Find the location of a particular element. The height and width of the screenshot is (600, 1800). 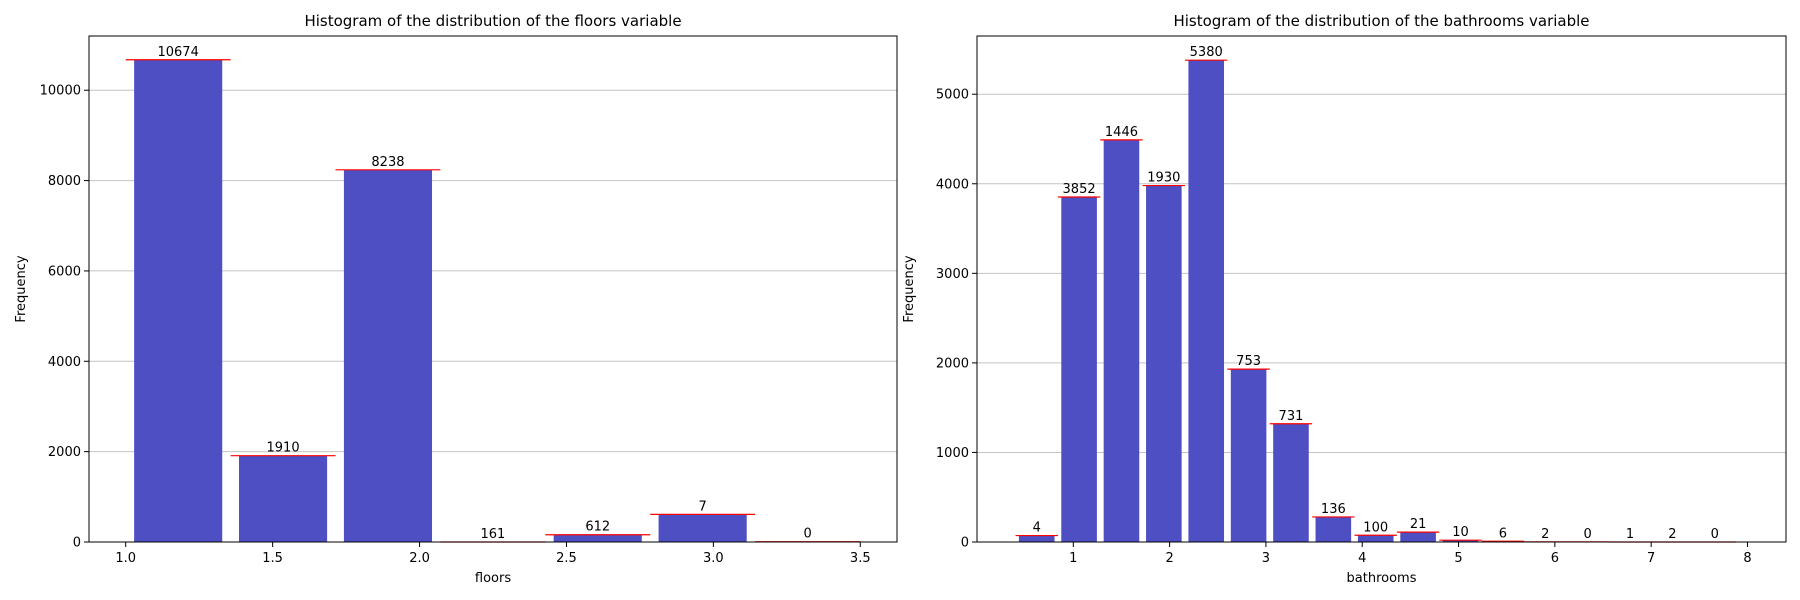

y-tick-label: 1000 is located at coordinates (952, 453).